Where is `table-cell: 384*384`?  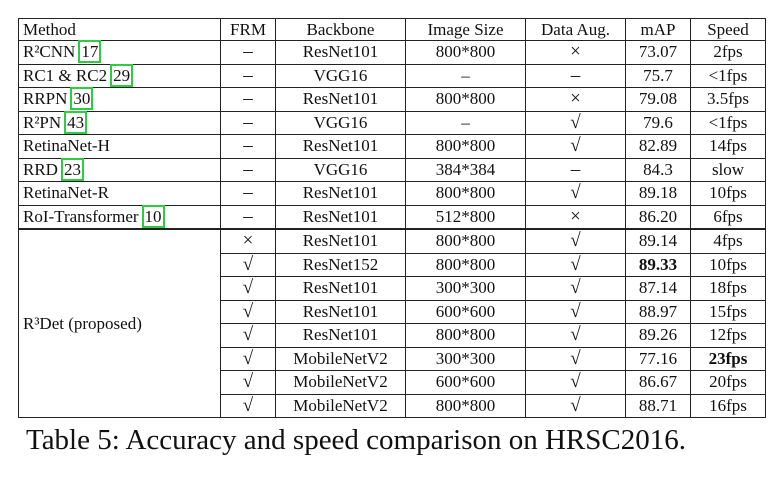 table-cell: 384*384 is located at coordinates (465, 169).